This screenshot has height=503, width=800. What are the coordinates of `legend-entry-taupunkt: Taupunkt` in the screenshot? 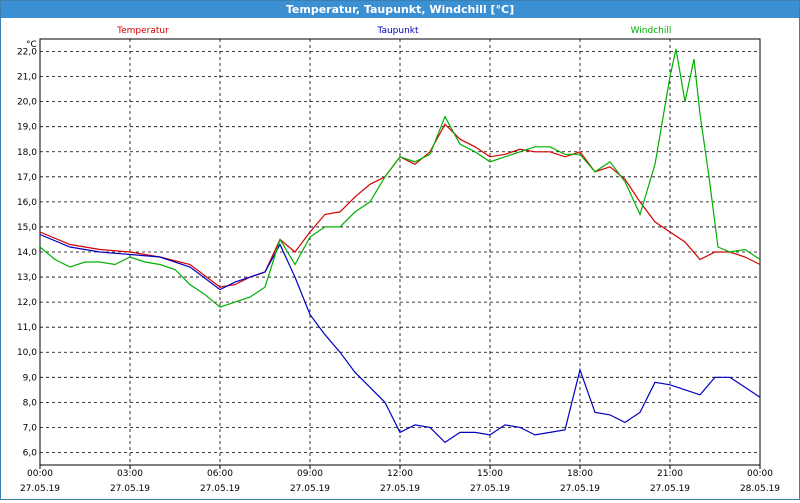 It's located at (397, 31).